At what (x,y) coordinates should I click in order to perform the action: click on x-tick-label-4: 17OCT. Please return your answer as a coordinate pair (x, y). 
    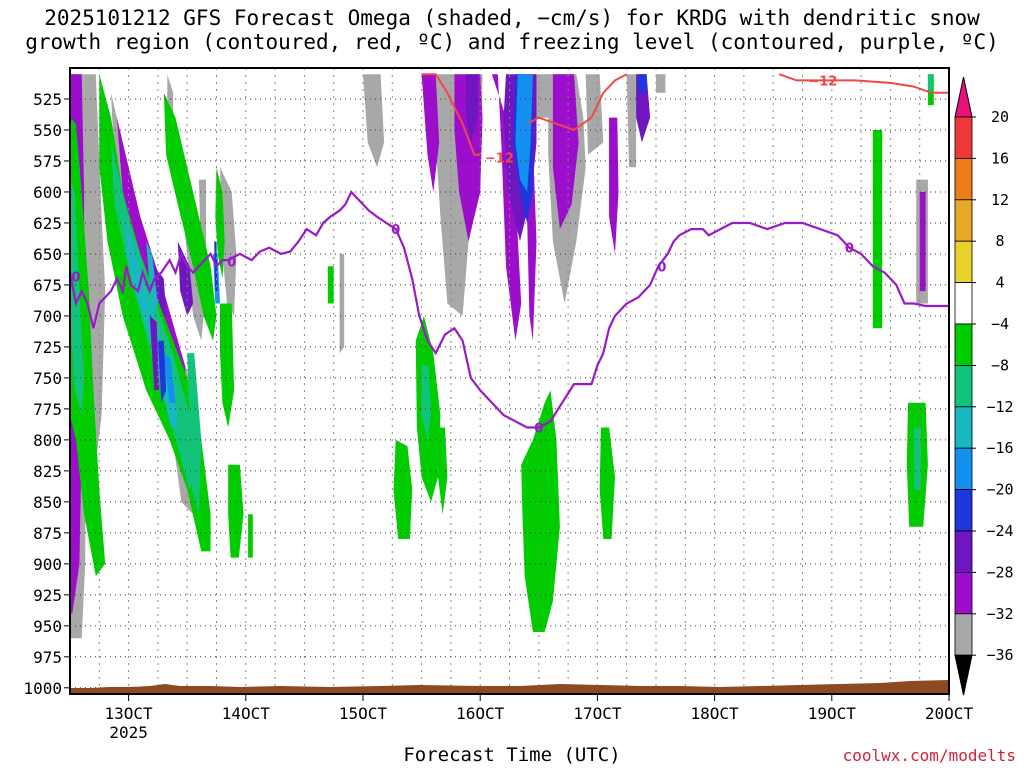
    Looking at the image, I should click on (597, 713).